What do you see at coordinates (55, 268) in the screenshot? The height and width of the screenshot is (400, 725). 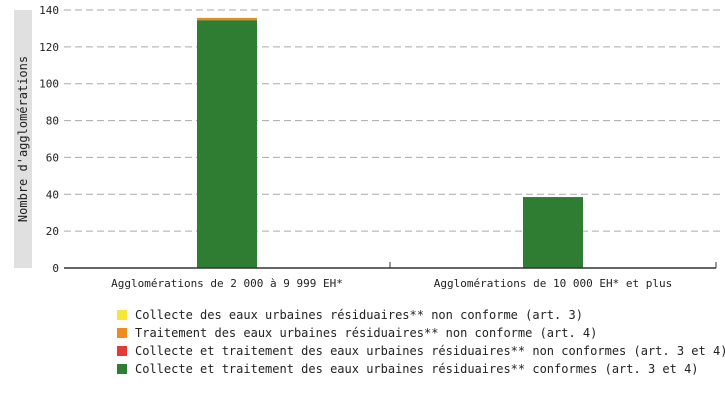 I see `y-tick-label: 0` at bounding box center [55, 268].